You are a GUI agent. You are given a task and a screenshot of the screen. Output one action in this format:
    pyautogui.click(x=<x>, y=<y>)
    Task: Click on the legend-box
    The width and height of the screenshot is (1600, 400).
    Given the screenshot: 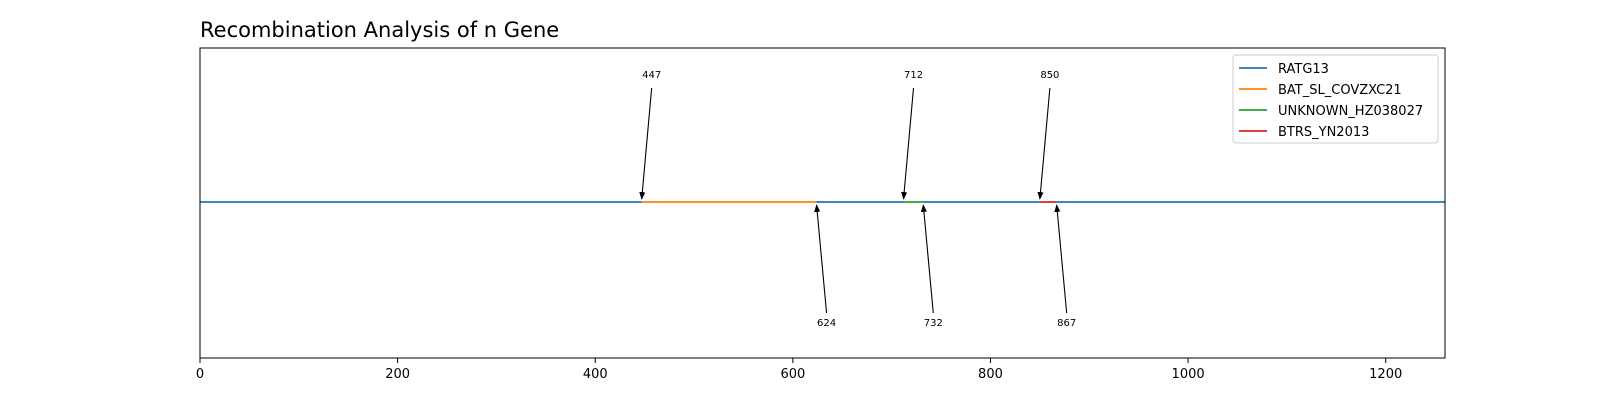 What is the action you would take?
    pyautogui.click(x=1335, y=99)
    